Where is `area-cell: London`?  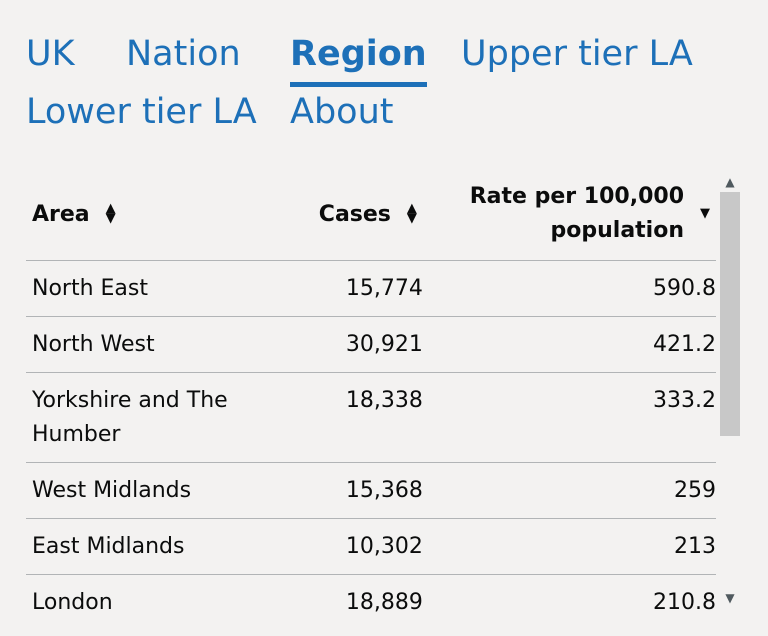 area-cell: London is located at coordinates (170, 602).